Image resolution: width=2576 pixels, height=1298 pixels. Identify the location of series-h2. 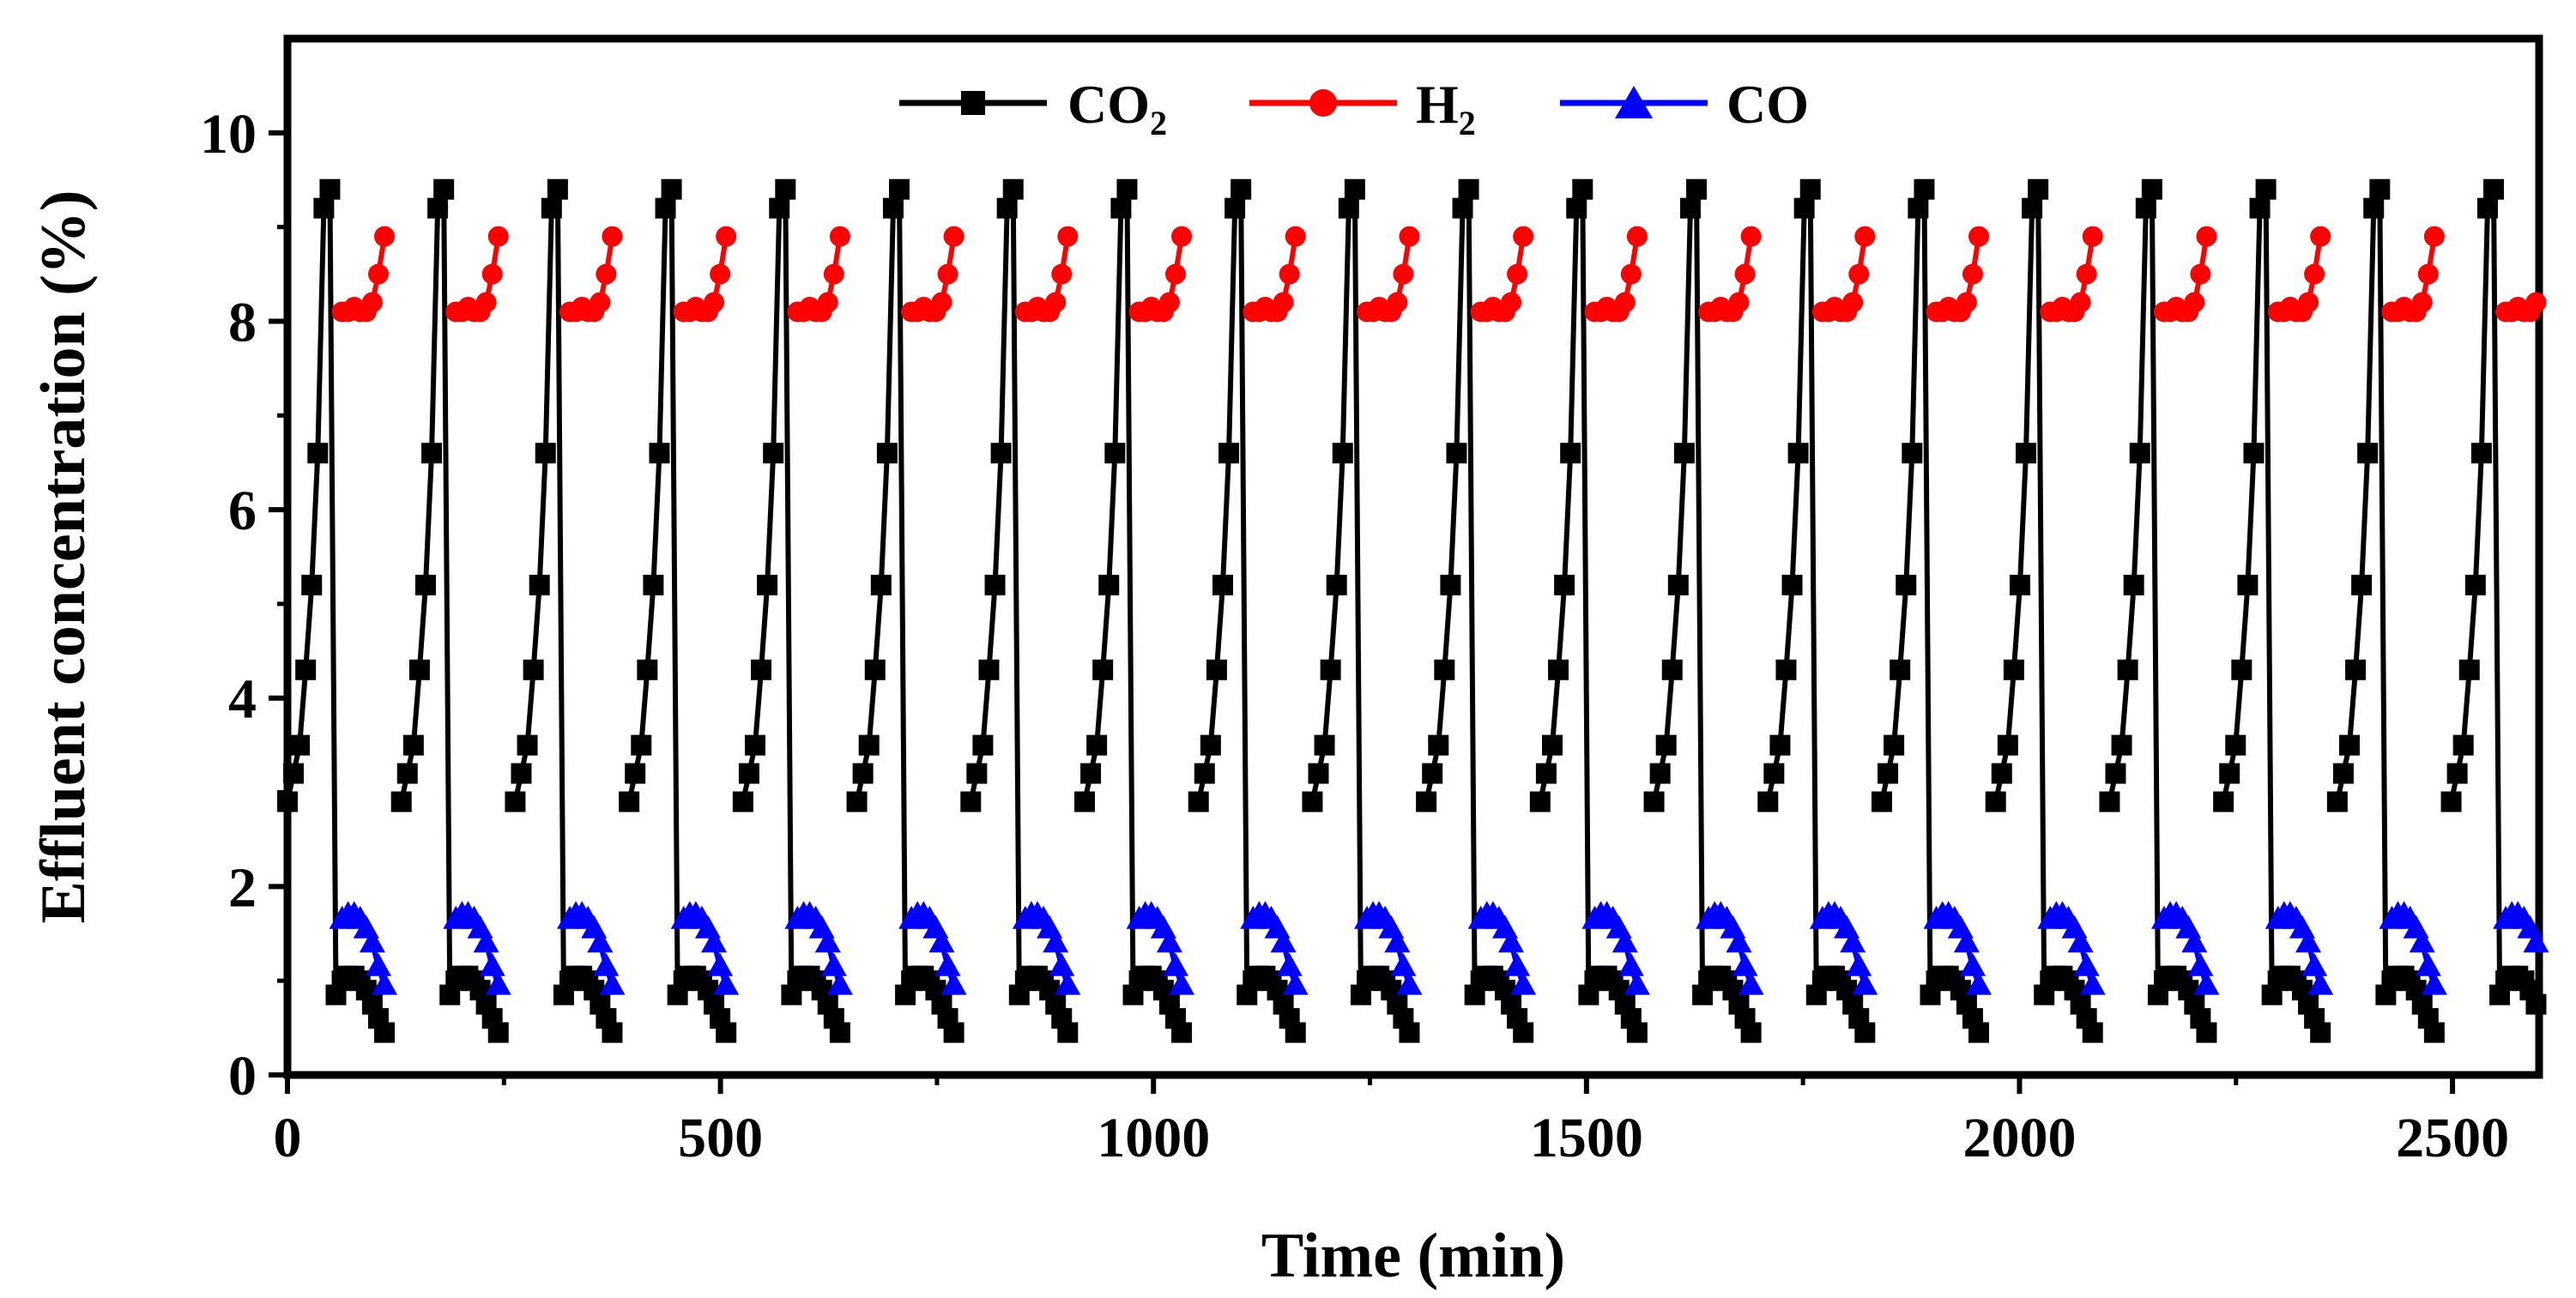
(1439, 274).